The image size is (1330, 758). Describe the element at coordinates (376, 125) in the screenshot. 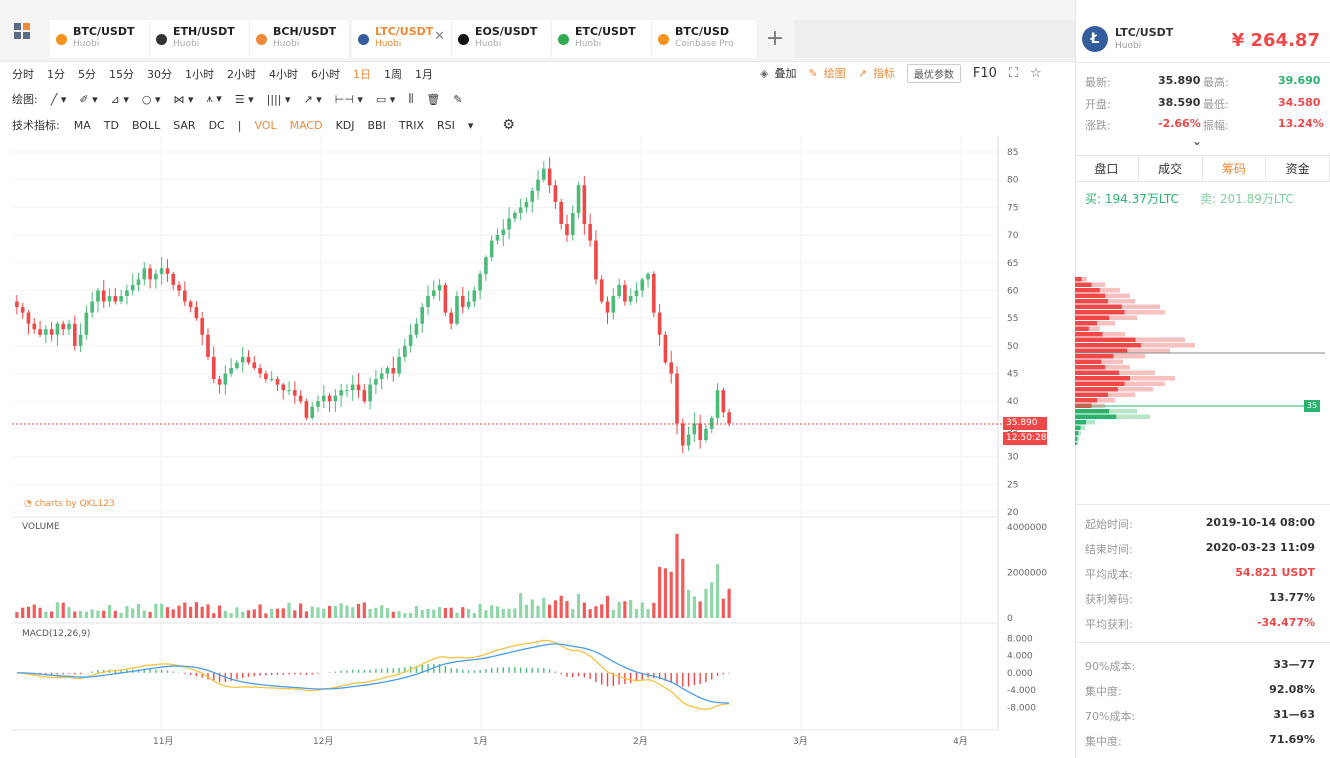

I see `indicator-9: BBI` at that location.